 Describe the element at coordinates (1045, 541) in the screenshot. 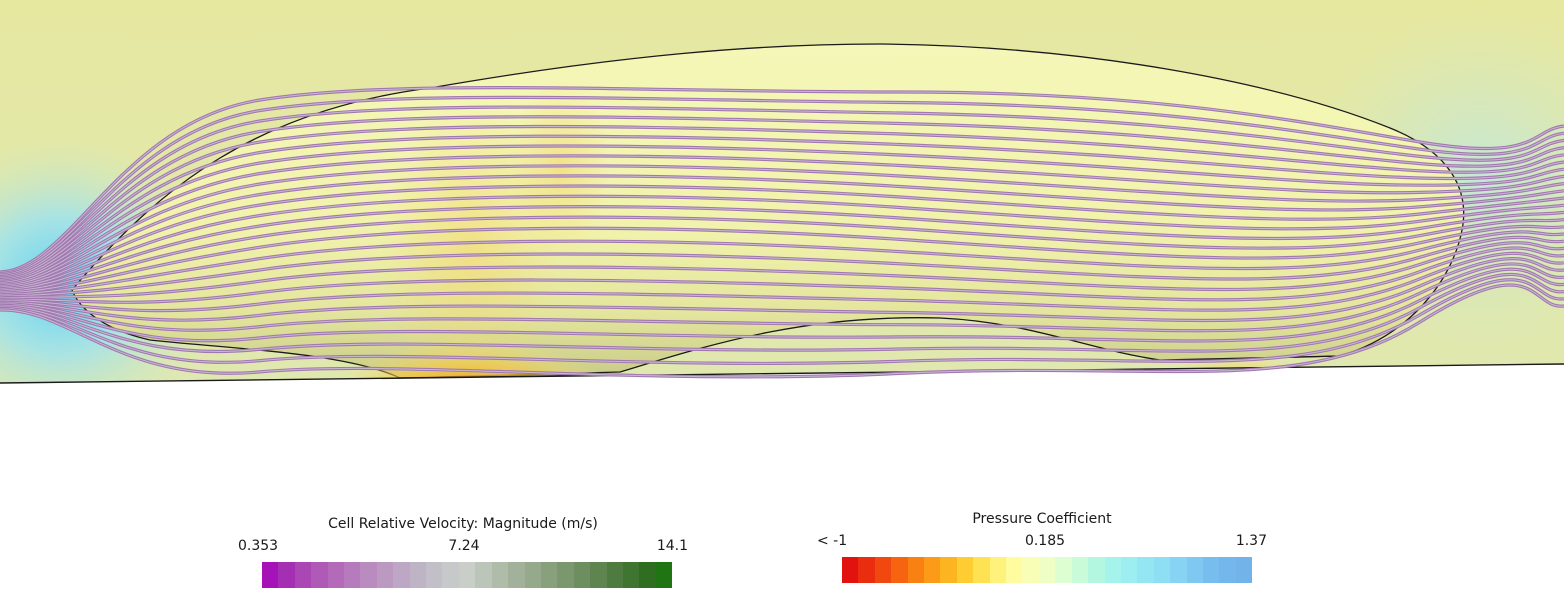

I see `pressure-legend-mid: 0.185` at that location.